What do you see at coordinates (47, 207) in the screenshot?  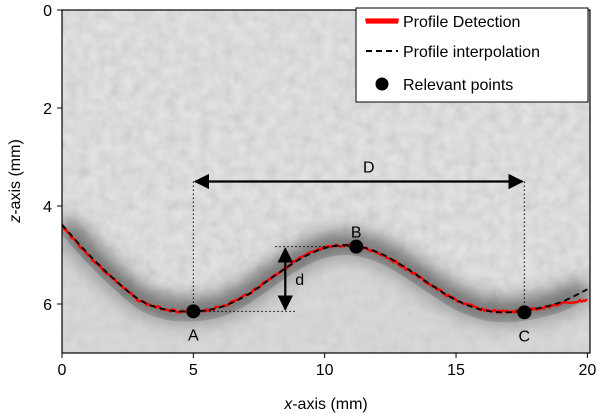 I see `y-tick-label-4: 4` at bounding box center [47, 207].